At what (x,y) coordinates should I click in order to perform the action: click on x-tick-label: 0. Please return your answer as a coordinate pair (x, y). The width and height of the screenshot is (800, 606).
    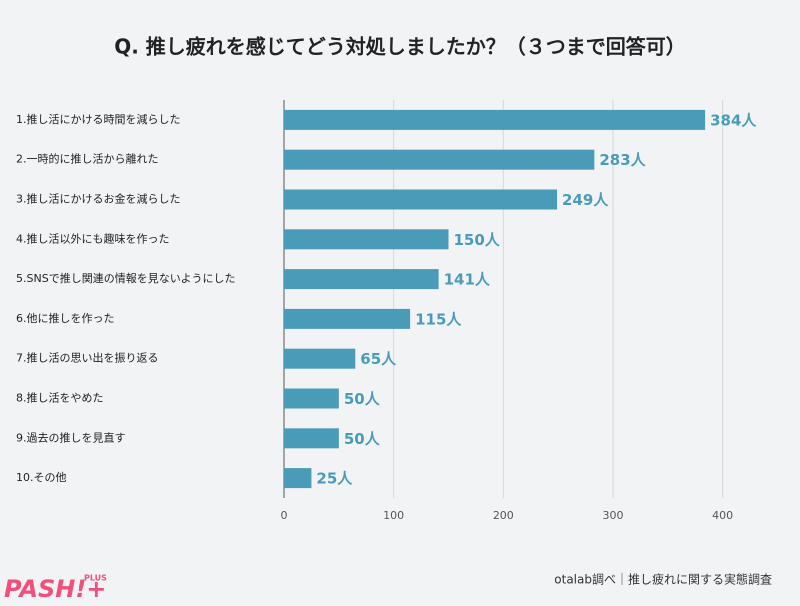
    Looking at the image, I should click on (284, 515).